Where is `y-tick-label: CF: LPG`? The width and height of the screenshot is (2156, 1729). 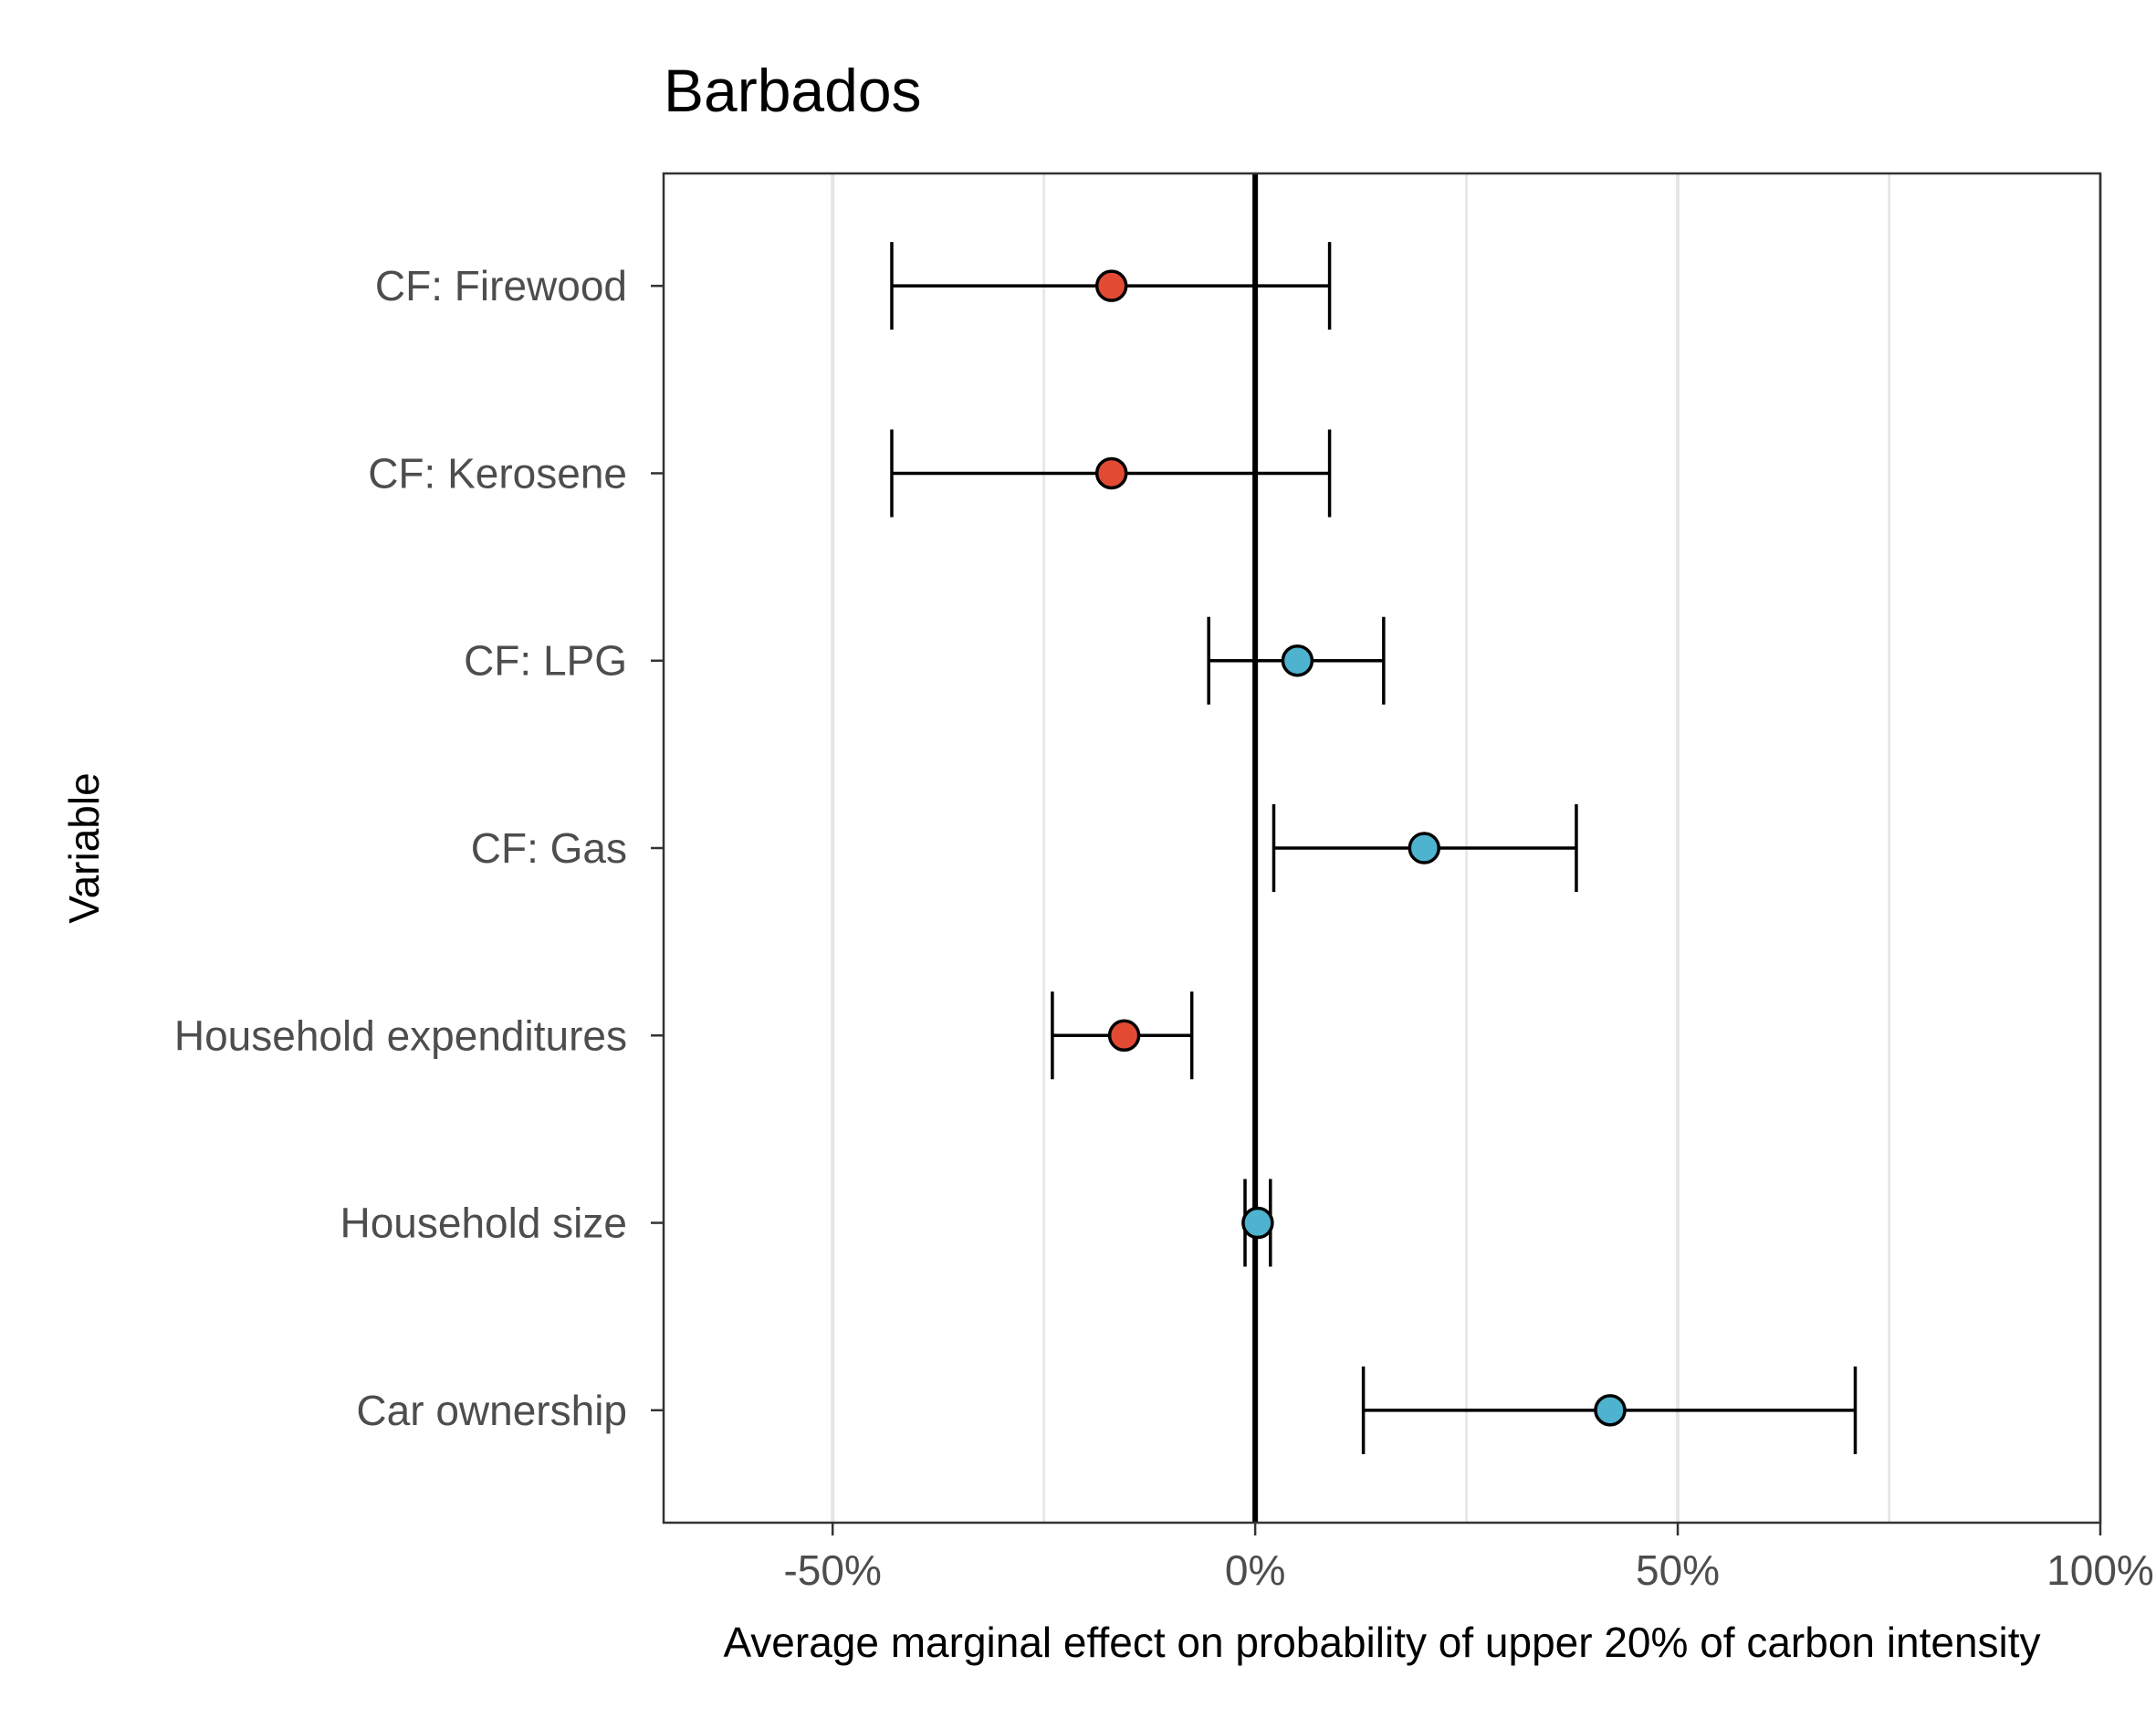
y-tick-label: CF: LPG is located at coordinates (546, 661).